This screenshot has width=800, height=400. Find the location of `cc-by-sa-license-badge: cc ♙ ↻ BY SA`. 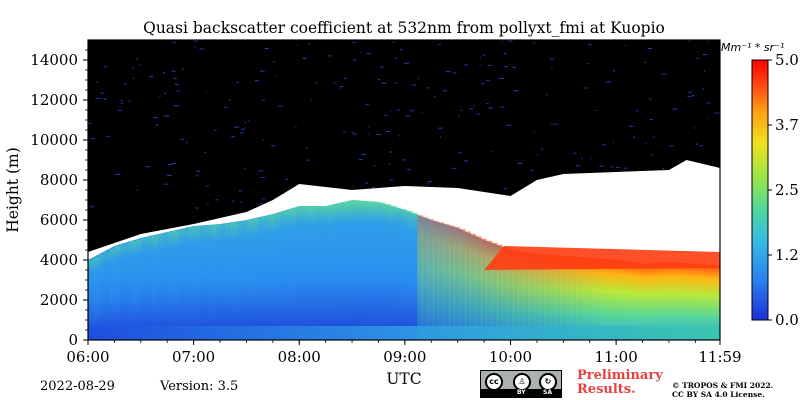

cc-by-sa-license-badge: cc ♙ ↻ BY SA is located at coordinates (521, 384).